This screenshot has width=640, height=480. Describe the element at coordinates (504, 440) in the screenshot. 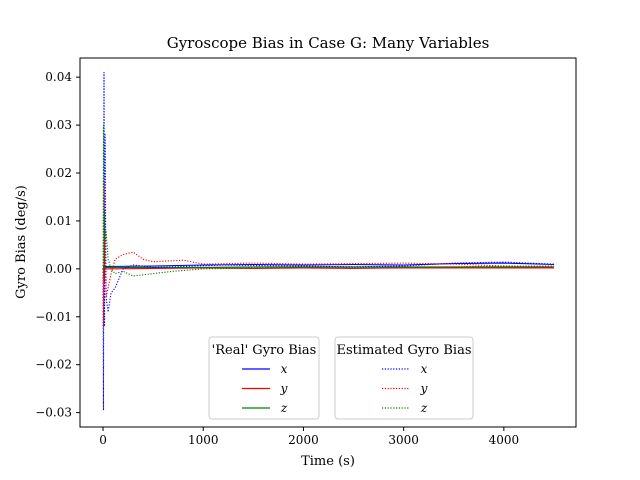

I see `x-tick-label: 4000` at that location.